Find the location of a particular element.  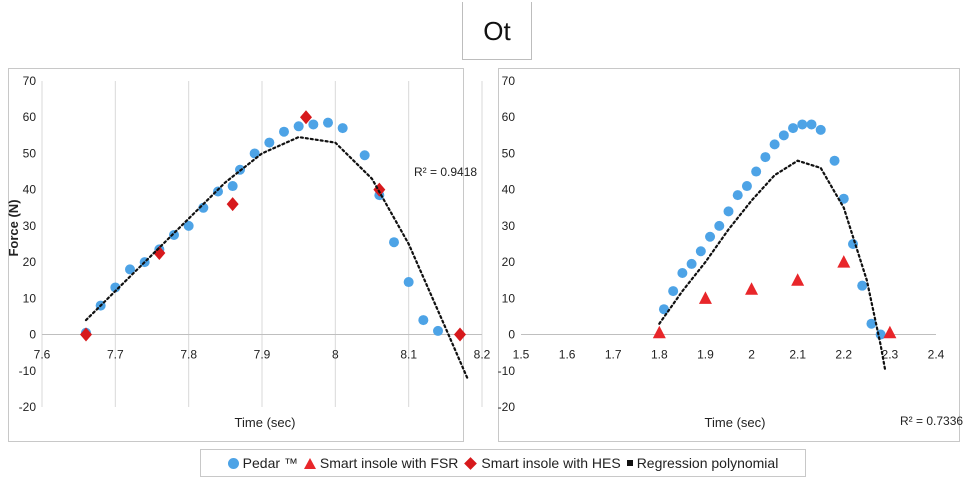

right-x-tick-label: 1.6 is located at coordinates (567, 355).